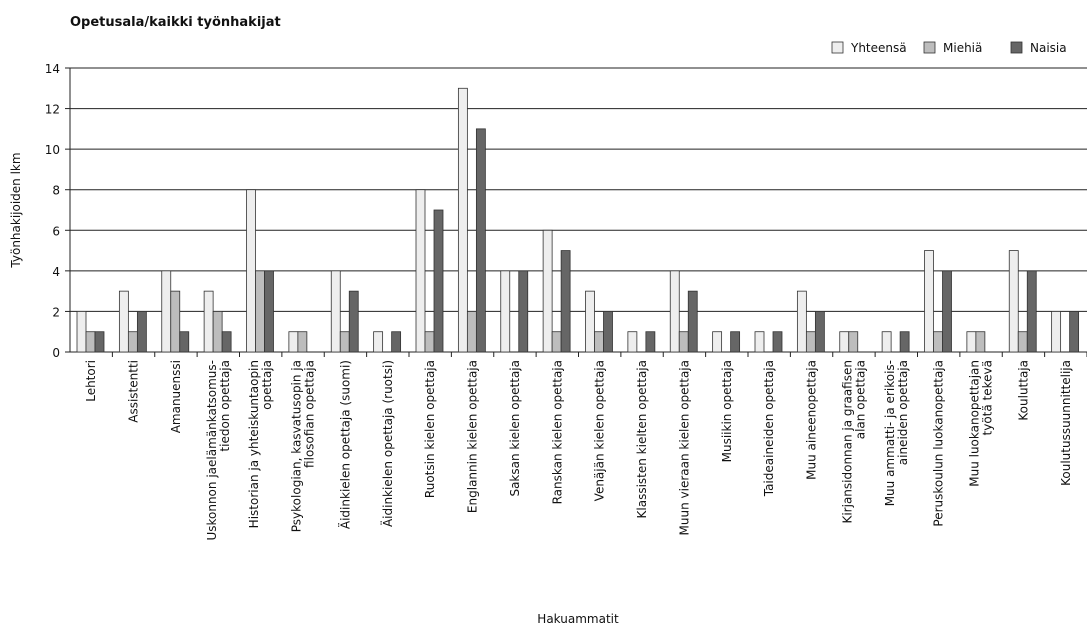  Describe the element at coordinates (56, 272) in the screenshot. I see `y-tick-label: 4` at that location.